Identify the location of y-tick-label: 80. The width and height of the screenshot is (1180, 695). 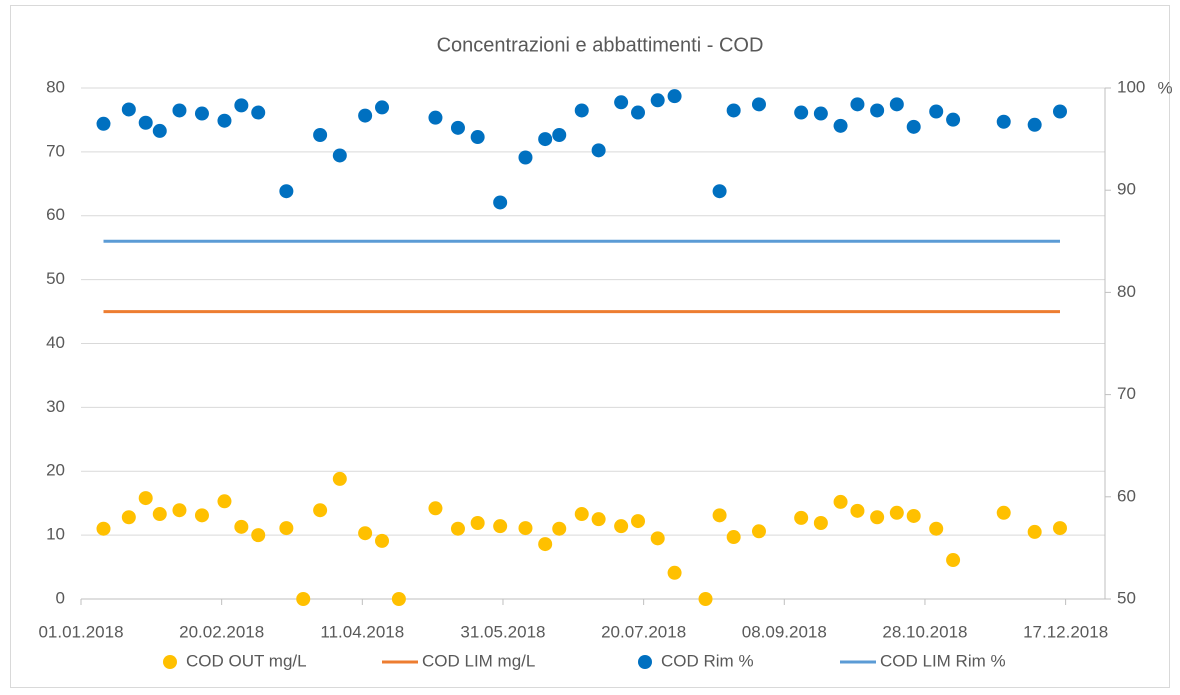
(55, 86).